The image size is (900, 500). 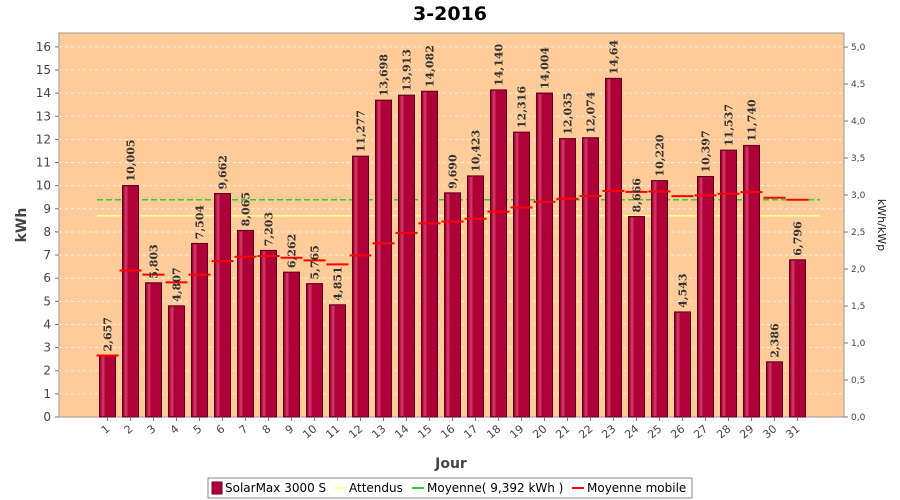 I want to click on bar-value-label: 4,807, so click(x=177, y=284).